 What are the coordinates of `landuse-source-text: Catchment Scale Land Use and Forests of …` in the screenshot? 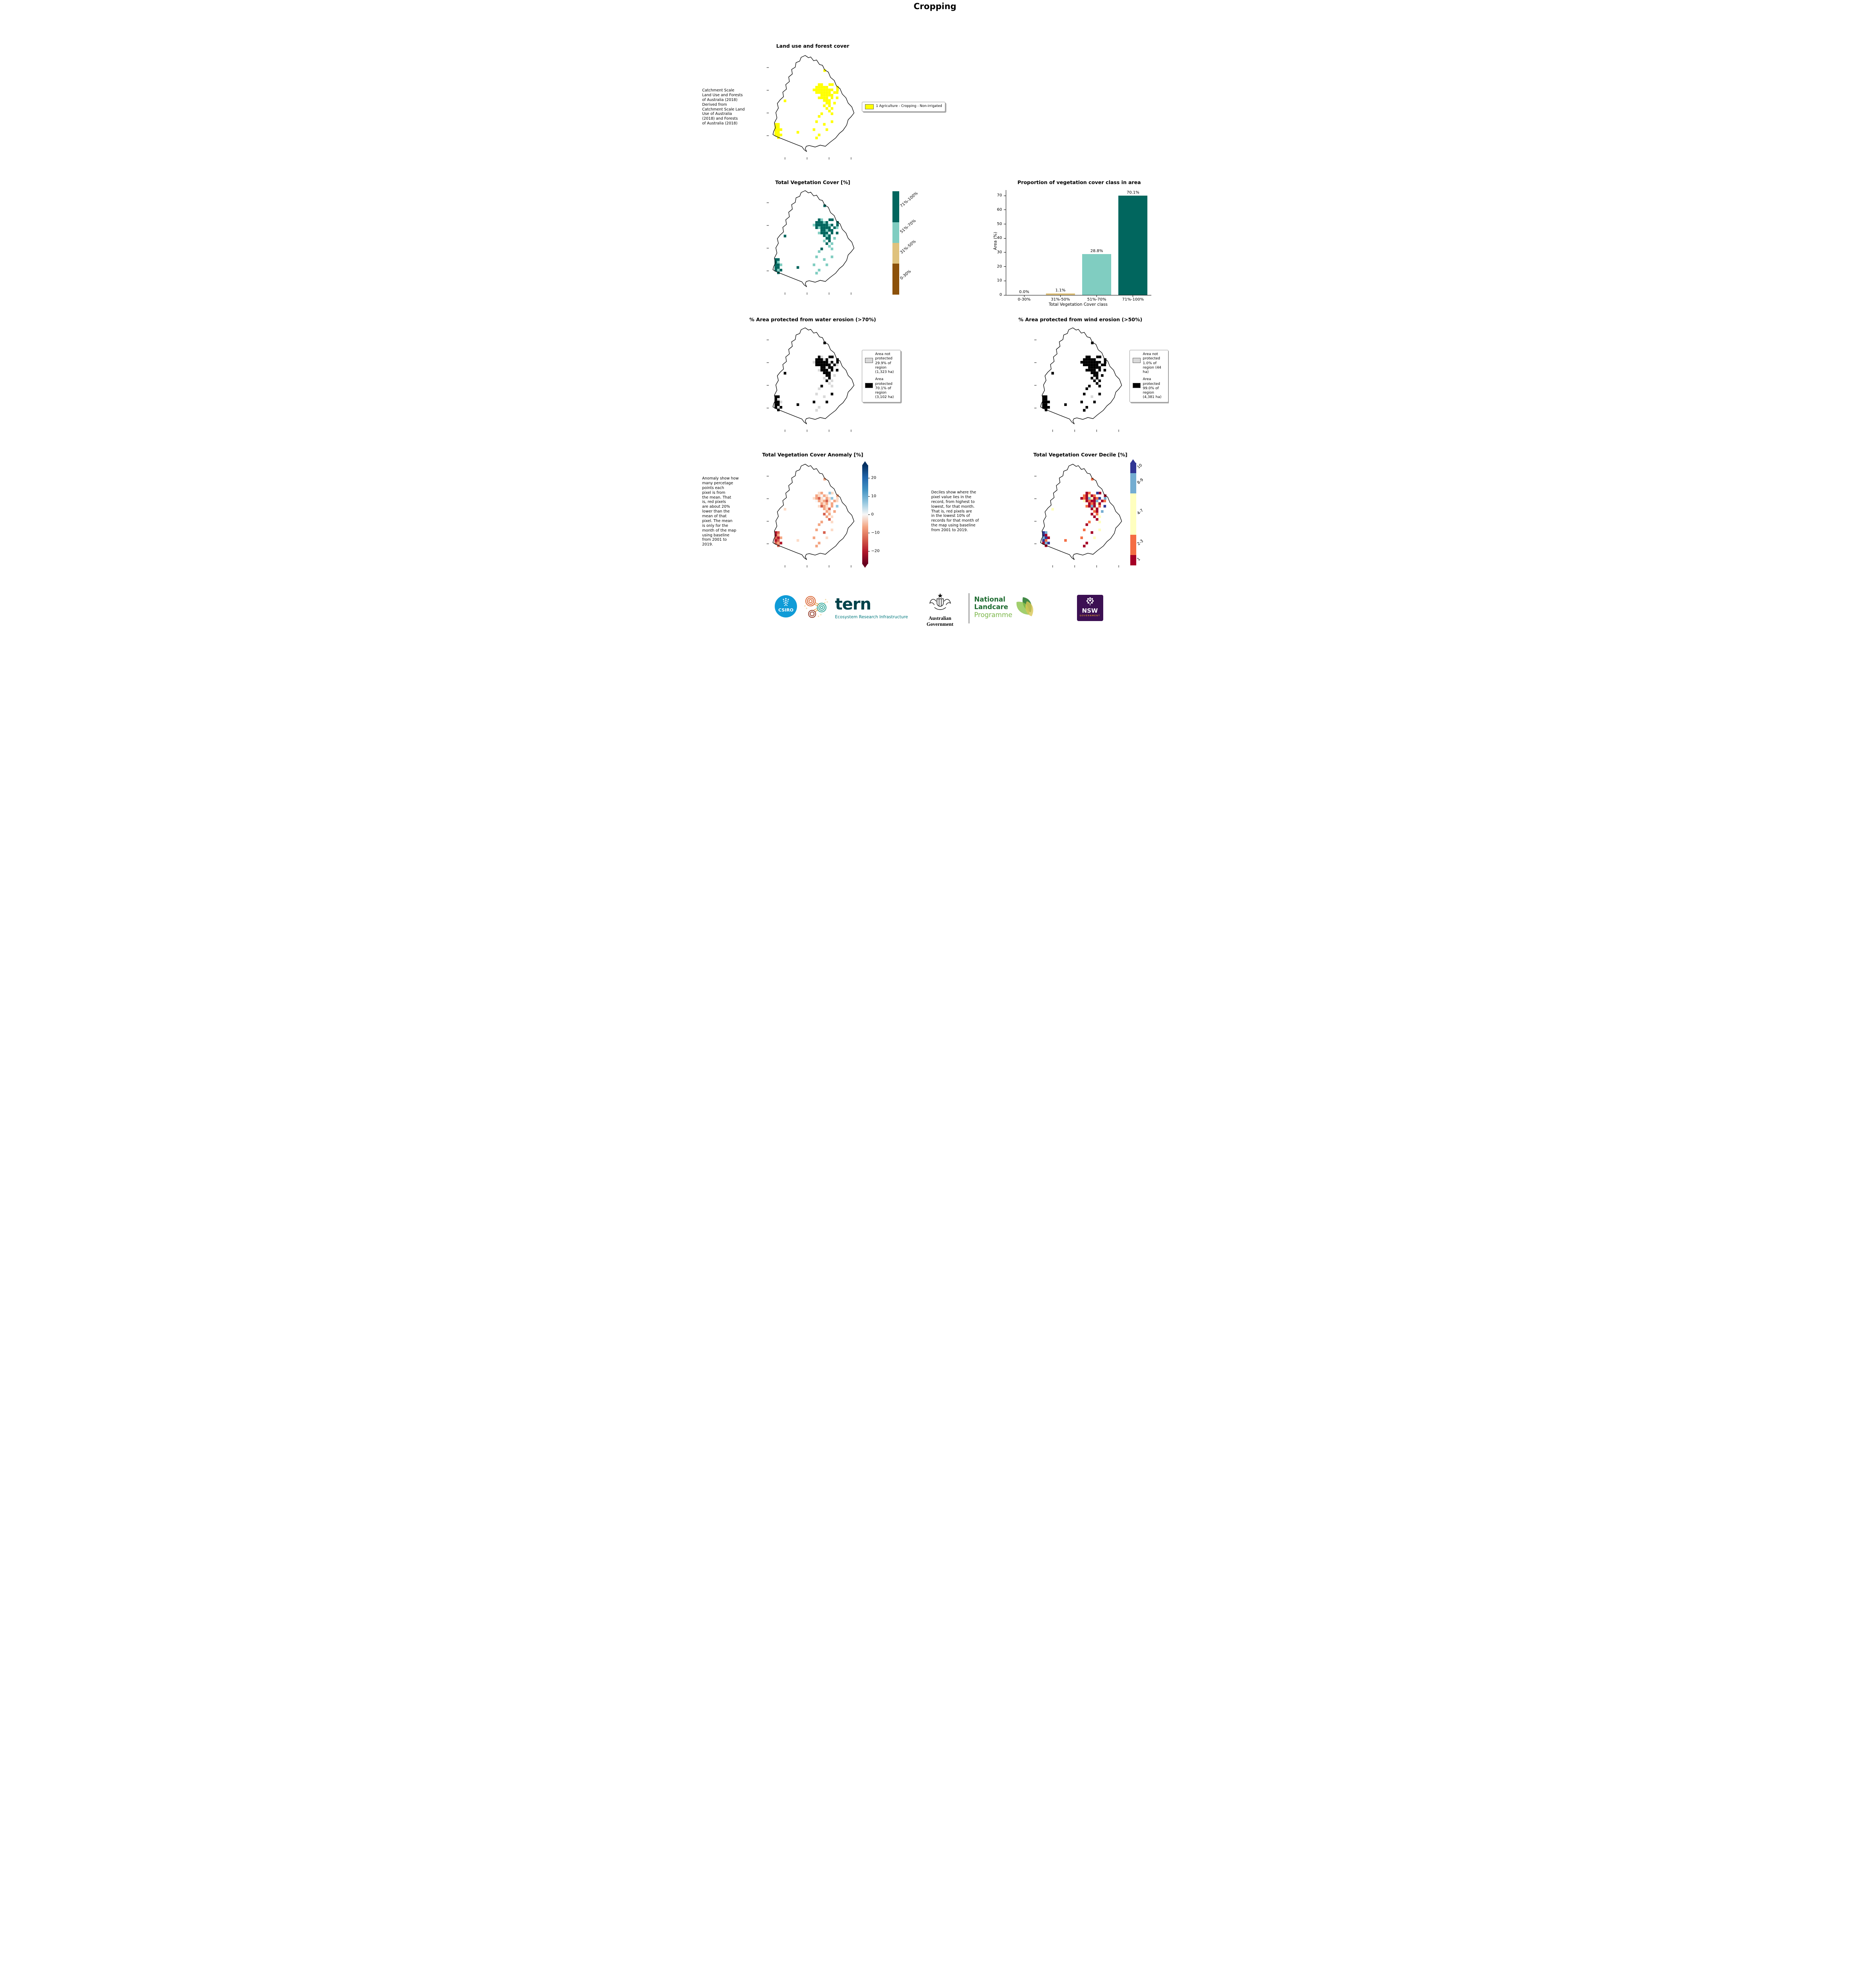 It's located at (723, 107).